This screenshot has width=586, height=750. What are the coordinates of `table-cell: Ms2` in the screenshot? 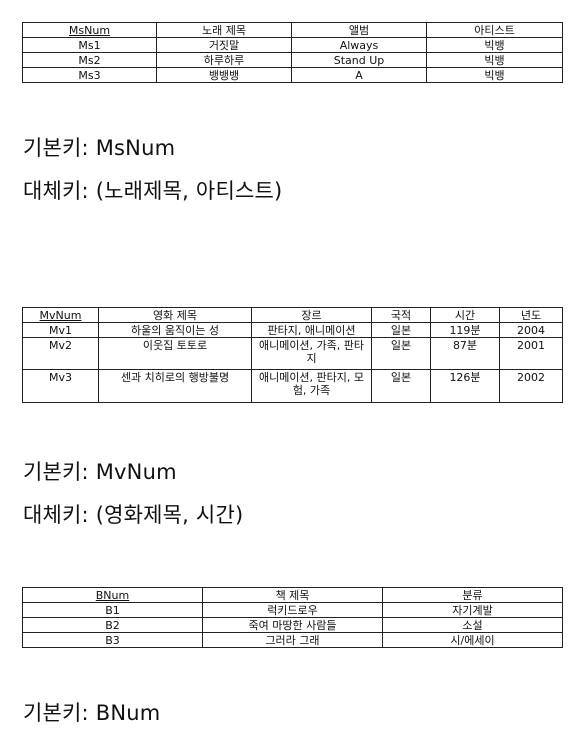 It's located at (89, 60).